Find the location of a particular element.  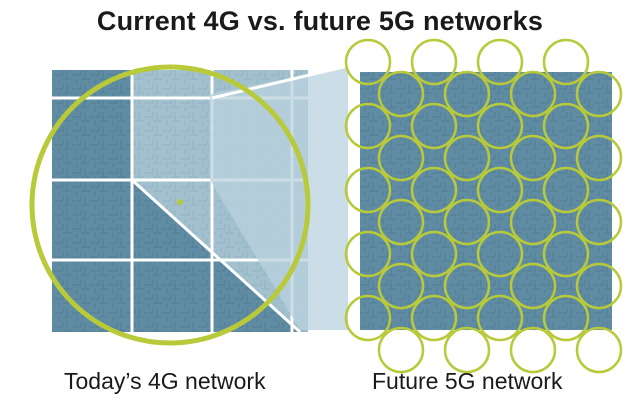

5g-caption: Future 5G network is located at coordinates (467, 381).